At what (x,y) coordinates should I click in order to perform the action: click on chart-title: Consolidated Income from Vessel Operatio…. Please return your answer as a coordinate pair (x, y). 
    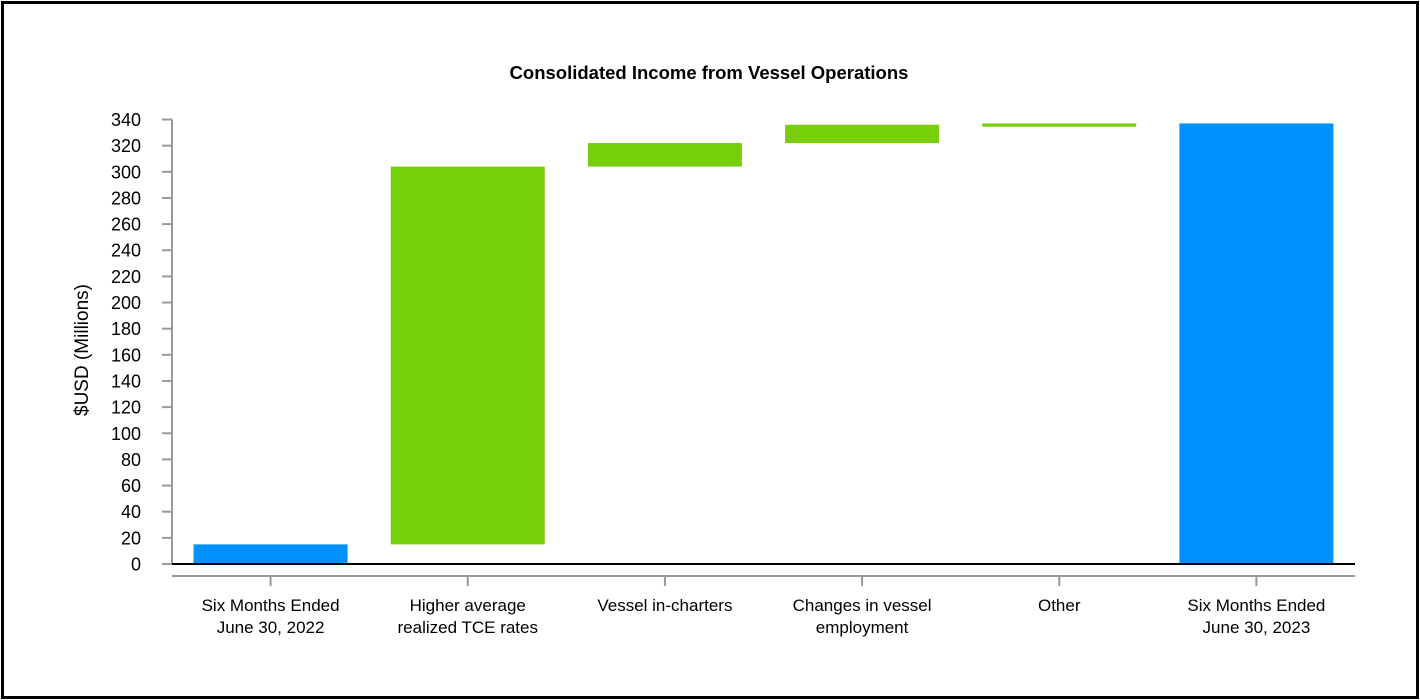
    Looking at the image, I should click on (709, 72).